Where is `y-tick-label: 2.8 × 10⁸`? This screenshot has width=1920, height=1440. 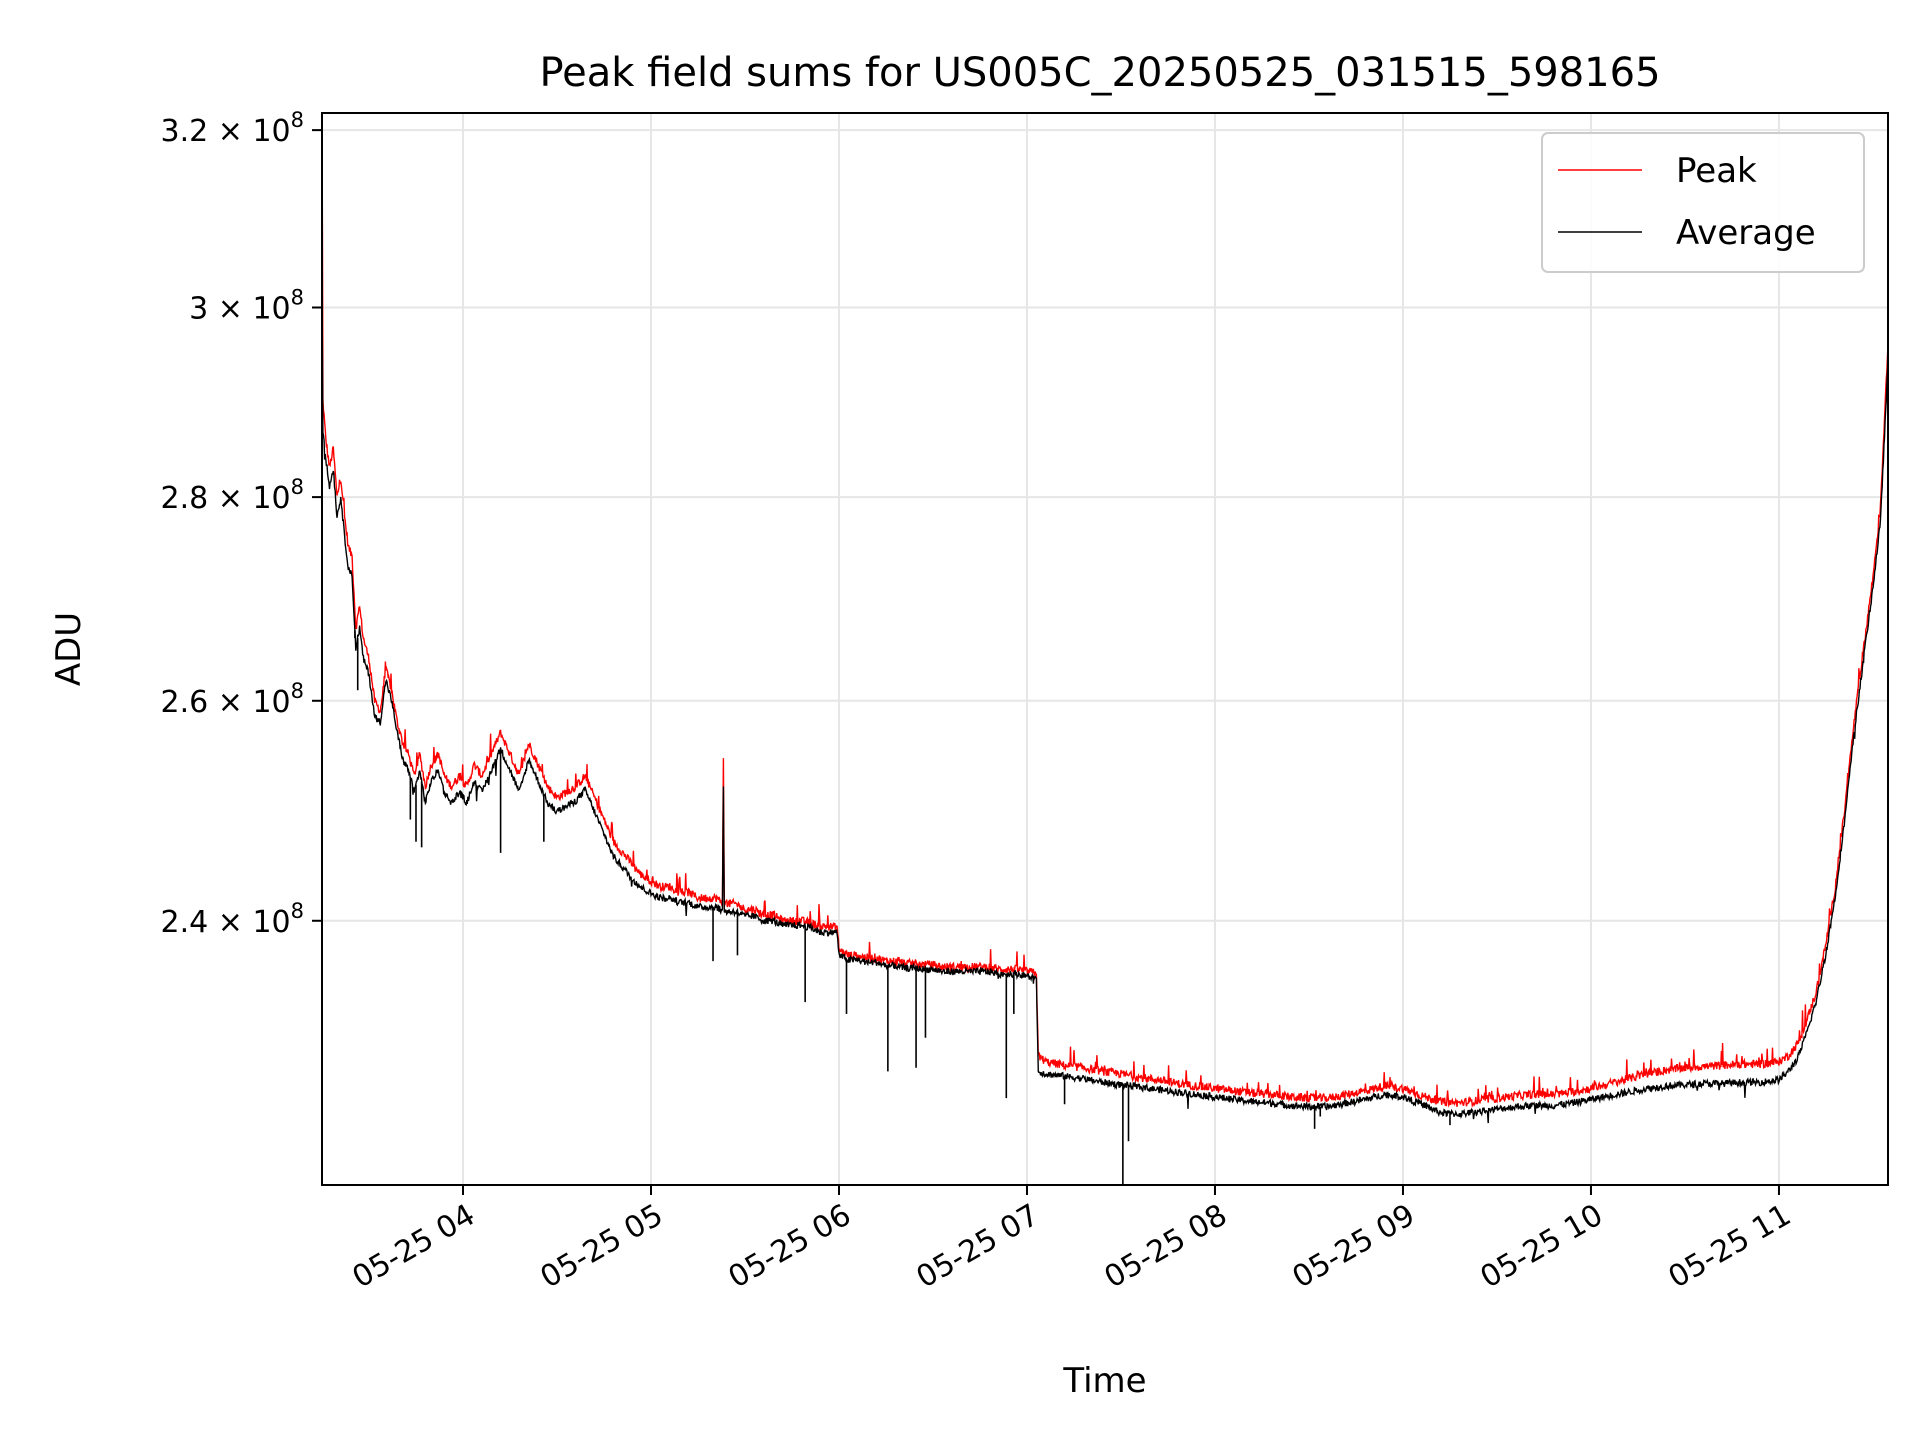 y-tick-label: 2.8 × 10⁸ is located at coordinates (232, 495).